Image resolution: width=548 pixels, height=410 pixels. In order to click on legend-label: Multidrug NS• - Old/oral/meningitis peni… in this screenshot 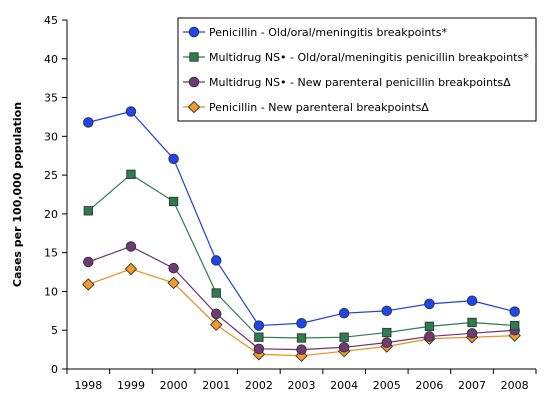, I will do `click(369, 57)`.